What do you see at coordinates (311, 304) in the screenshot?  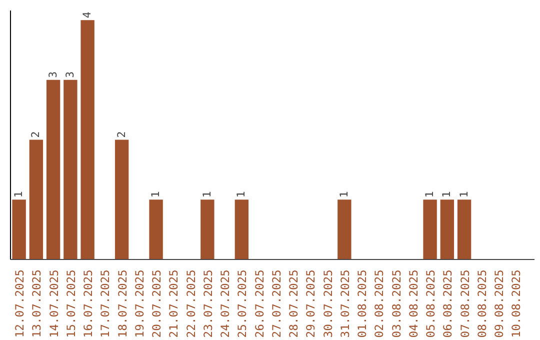 I see `x-tick-label: 29.07.2025` at bounding box center [311, 304].